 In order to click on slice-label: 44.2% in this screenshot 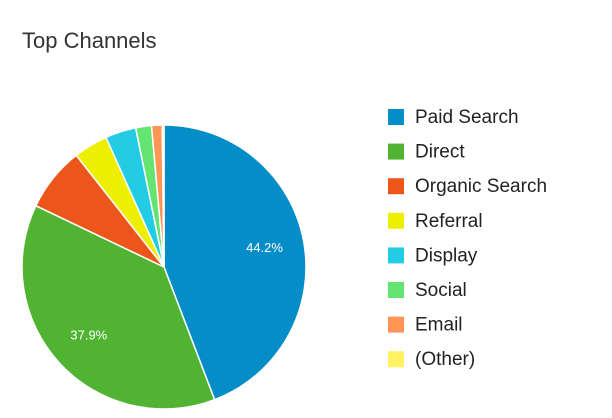, I will do `click(264, 247)`.